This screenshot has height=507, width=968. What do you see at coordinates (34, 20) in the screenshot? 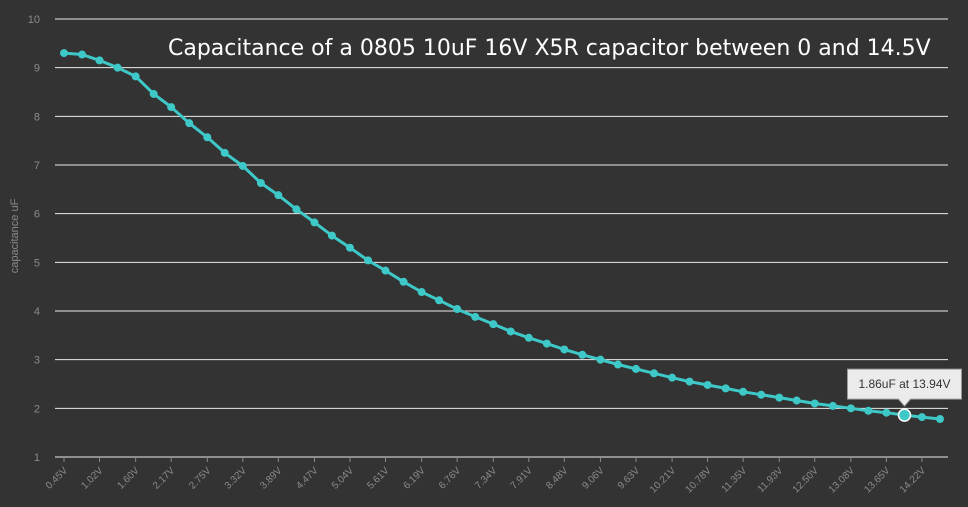
I see `y-tick-label: 10` at bounding box center [34, 20].